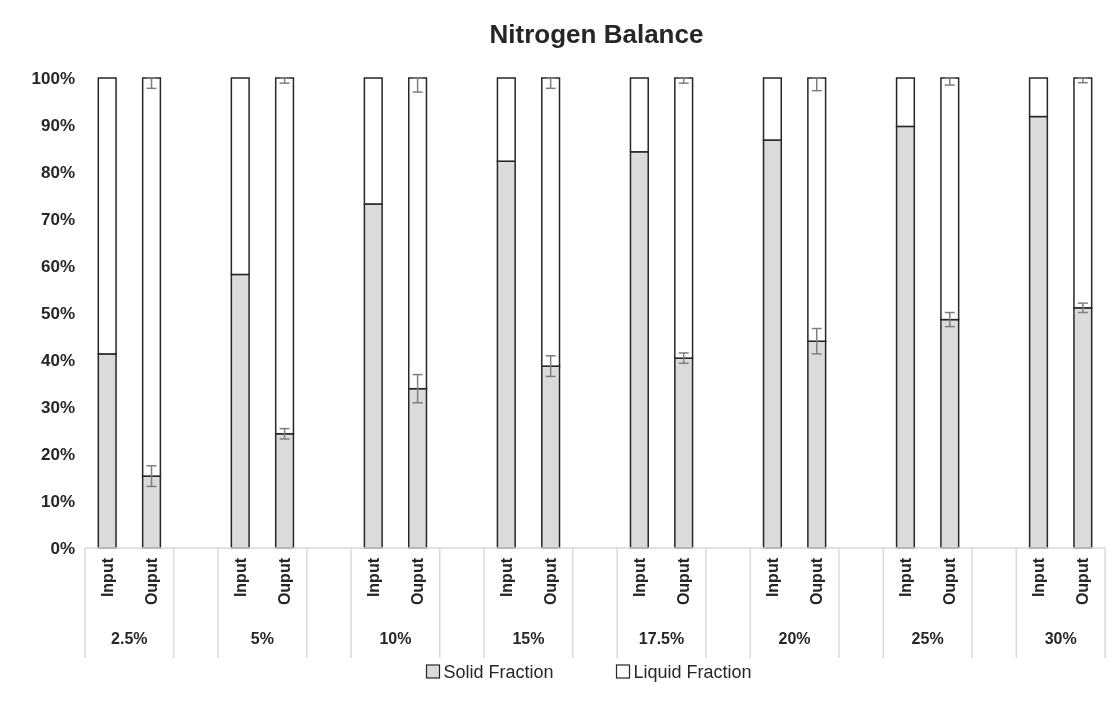 Image resolution: width=1115 pixels, height=702 pixels. What do you see at coordinates (262, 638) in the screenshot?
I see `text: 5%` at bounding box center [262, 638].